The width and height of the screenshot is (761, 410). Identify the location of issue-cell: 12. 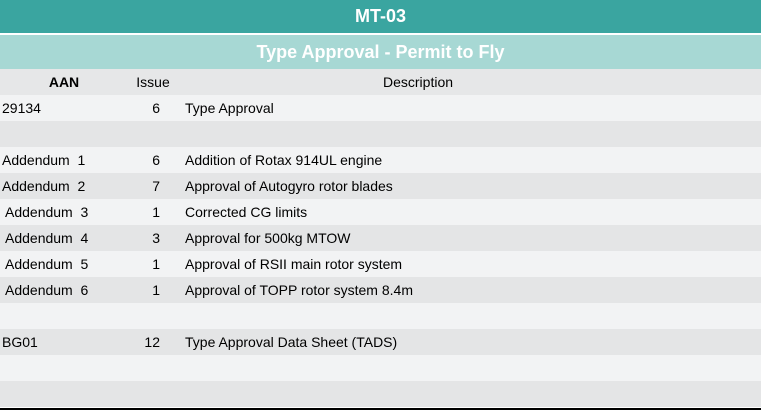
(152, 342).